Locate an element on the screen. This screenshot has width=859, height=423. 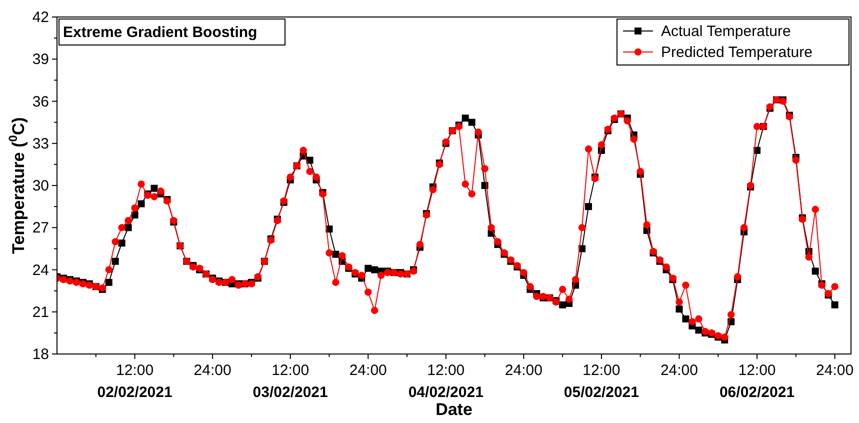
y-tick-label: 27 is located at coordinates (40, 228).